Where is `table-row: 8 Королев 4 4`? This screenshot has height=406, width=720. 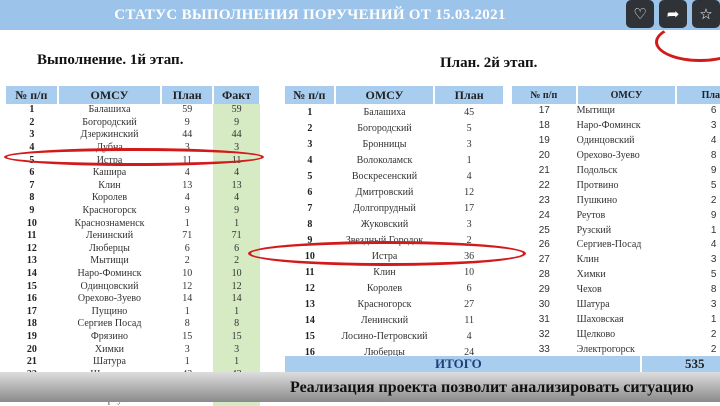 table-row: 8 Королев 4 4 is located at coordinates (133, 198).